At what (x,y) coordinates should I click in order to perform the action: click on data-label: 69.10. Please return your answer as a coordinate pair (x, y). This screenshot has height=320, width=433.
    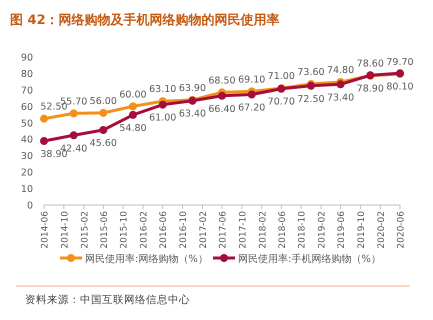
    Looking at the image, I should click on (252, 80).